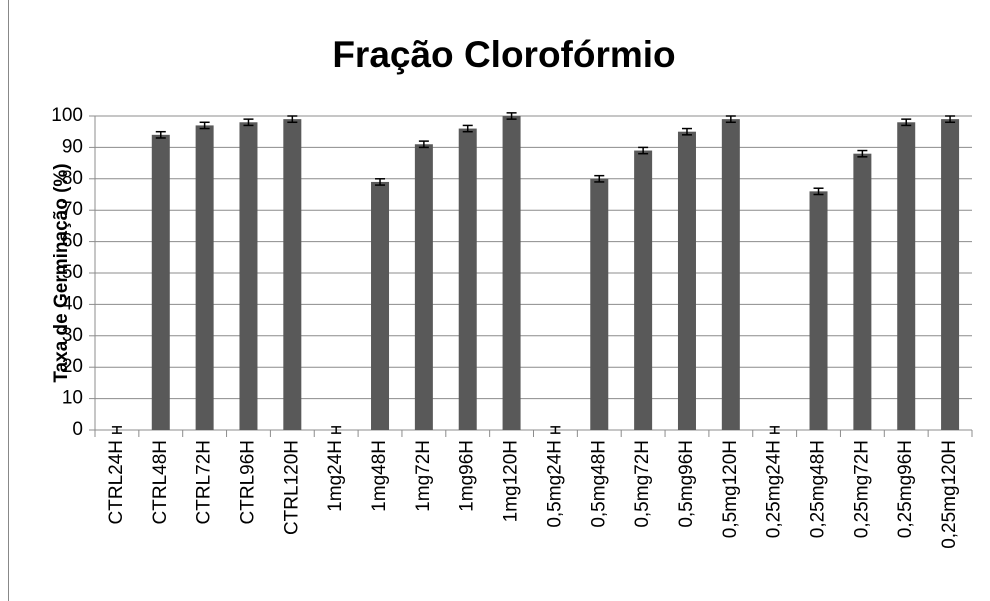  What do you see at coordinates (72, 335) in the screenshot?
I see `y-tick-label: 30` at bounding box center [72, 335].